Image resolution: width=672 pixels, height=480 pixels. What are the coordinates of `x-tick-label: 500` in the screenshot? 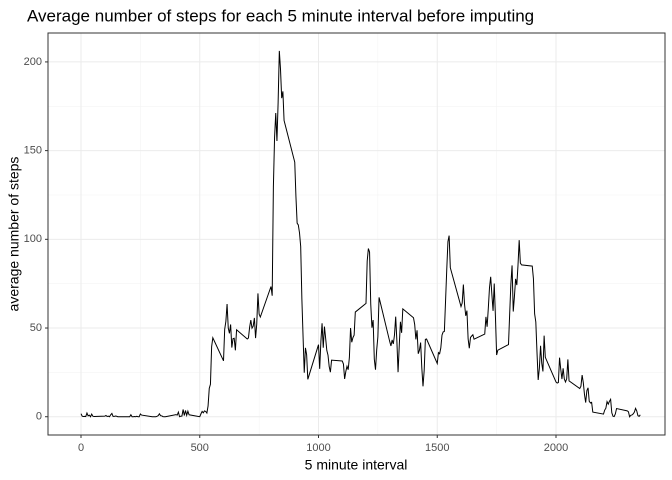 It's located at (200, 448).